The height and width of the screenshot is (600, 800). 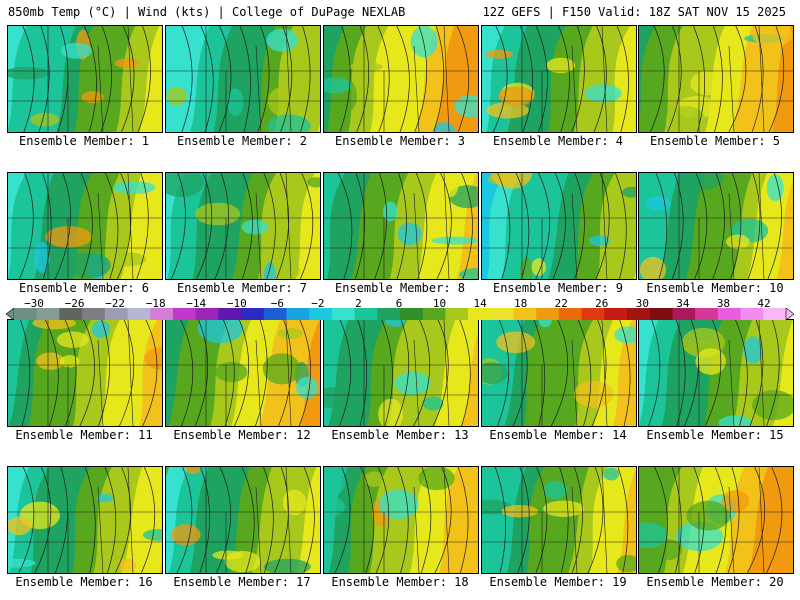 I want to click on colorbar-tick-label: −18, so click(x=155, y=303).